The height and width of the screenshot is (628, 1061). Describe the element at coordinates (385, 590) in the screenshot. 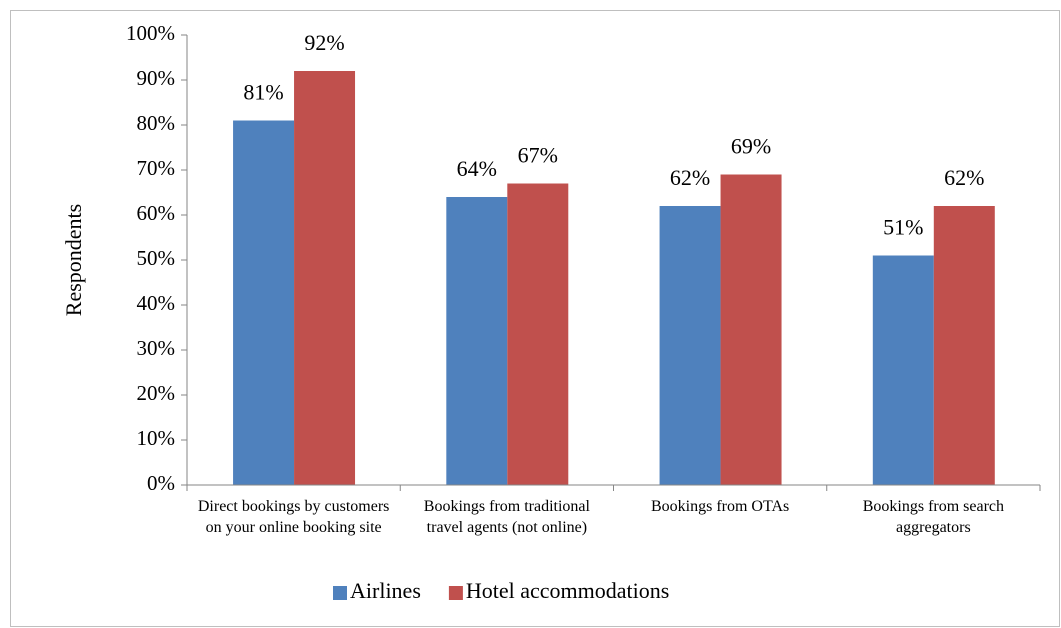

I see `legend-label: Airlines` at that location.